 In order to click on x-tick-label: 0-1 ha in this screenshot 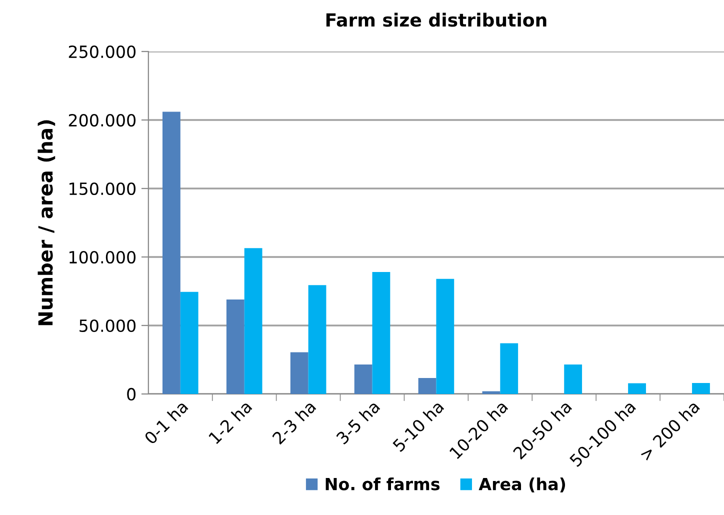, I will do `click(165, 422)`.